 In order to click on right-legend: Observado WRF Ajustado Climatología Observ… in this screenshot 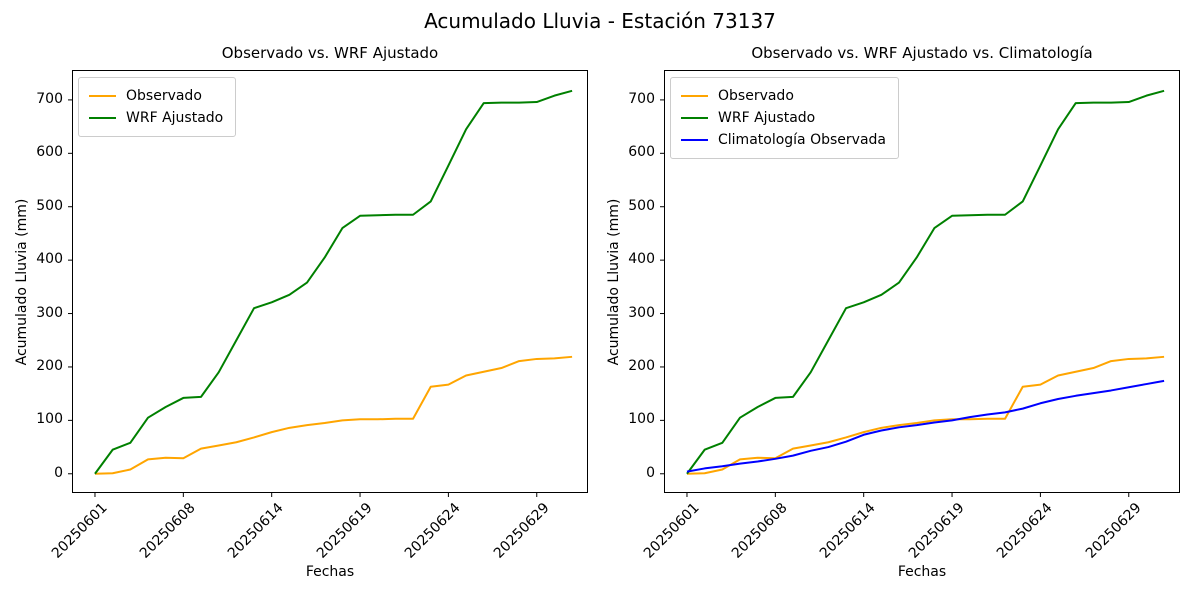, I will do `click(784, 118)`.